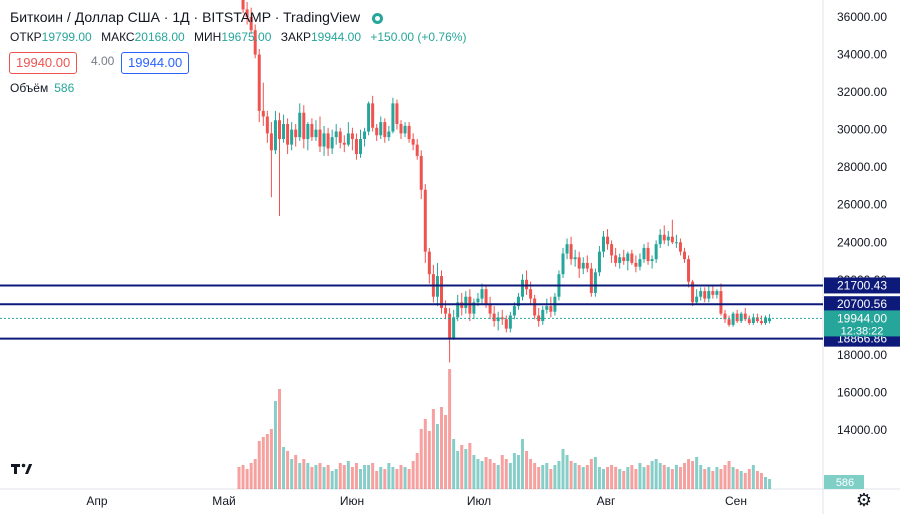  What do you see at coordinates (377, 18) in the screenshot?
I see `market-status-icon` at bounding box center [377, 18].